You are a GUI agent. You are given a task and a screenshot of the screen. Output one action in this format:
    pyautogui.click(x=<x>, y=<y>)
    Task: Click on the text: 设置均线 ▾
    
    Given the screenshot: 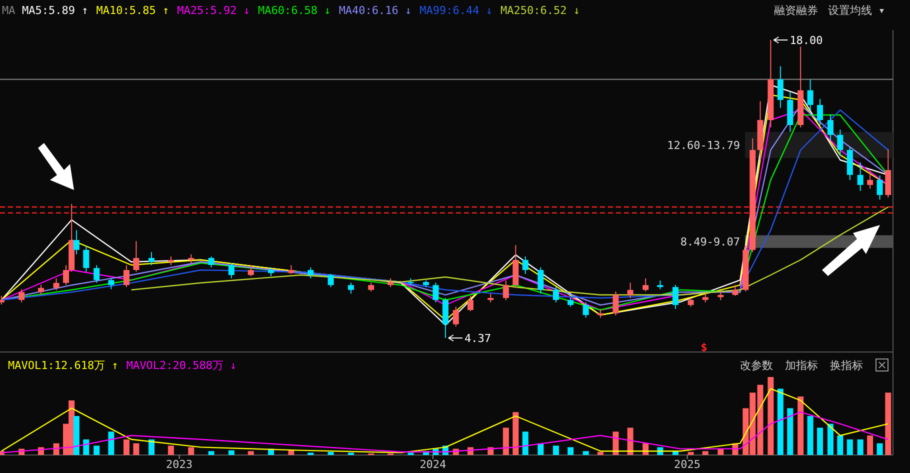 What is the action you would take?
    pyautogui.click(x=856, y=10)
    